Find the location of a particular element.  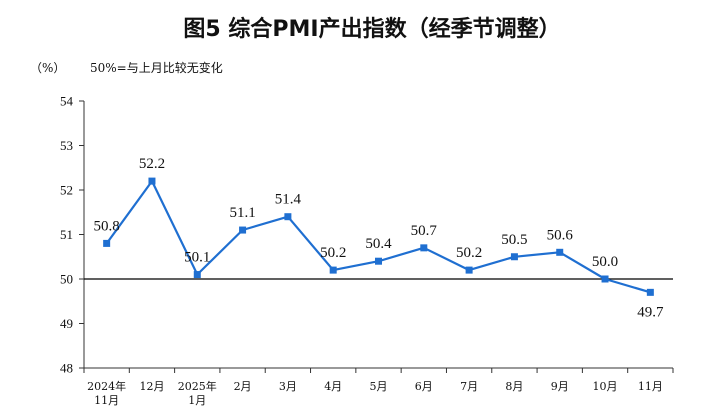

data-label: 51.4 is located at coordinates (288, 200).